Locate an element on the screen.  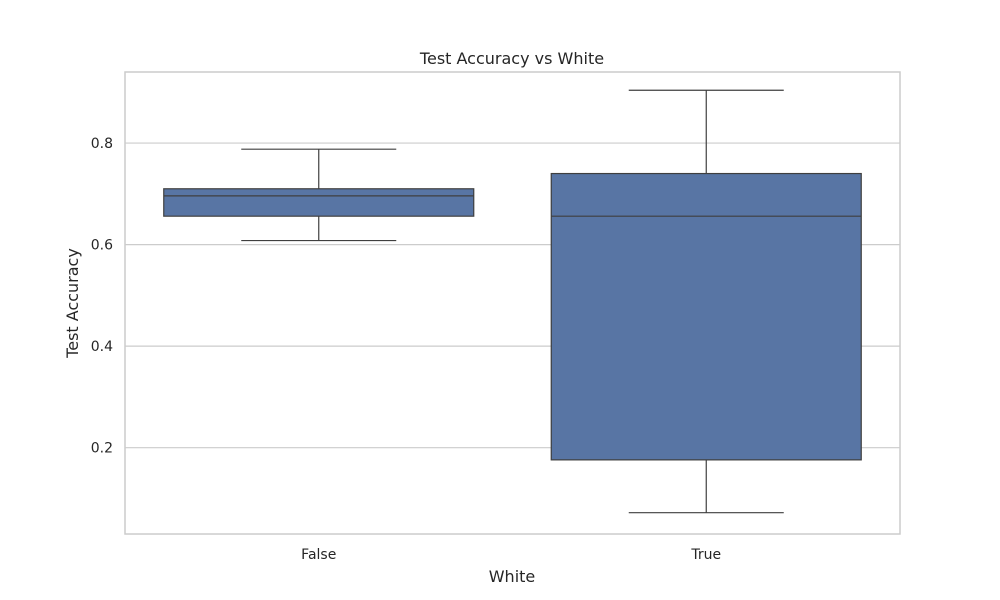
y-axis-label: Test Accuracy is located at coordinates (72, 303).